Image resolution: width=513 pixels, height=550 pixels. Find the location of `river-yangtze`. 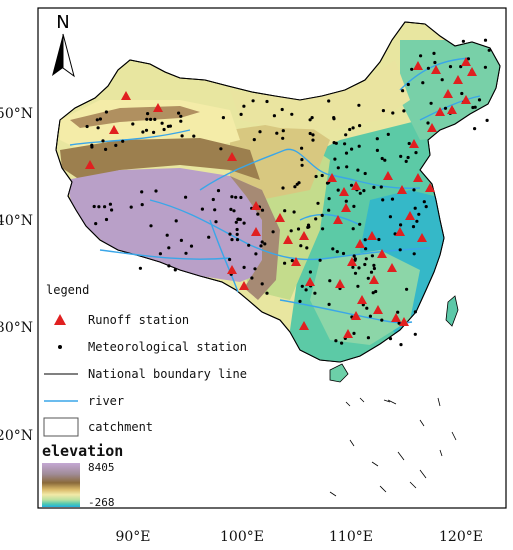

river-yangtze is located at coordinates (290, 230).